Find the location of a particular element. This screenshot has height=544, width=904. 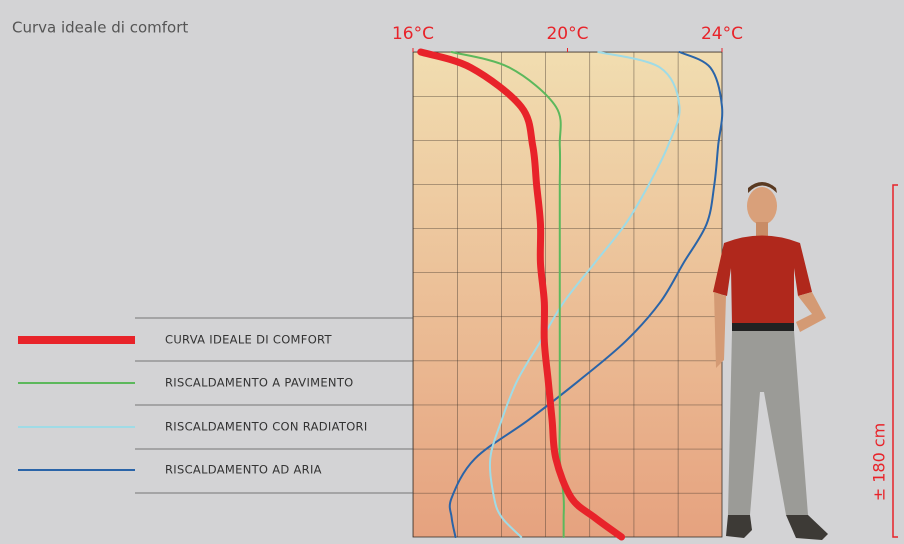

x-tick-label: 20°C is located at coordinates (567, 34).